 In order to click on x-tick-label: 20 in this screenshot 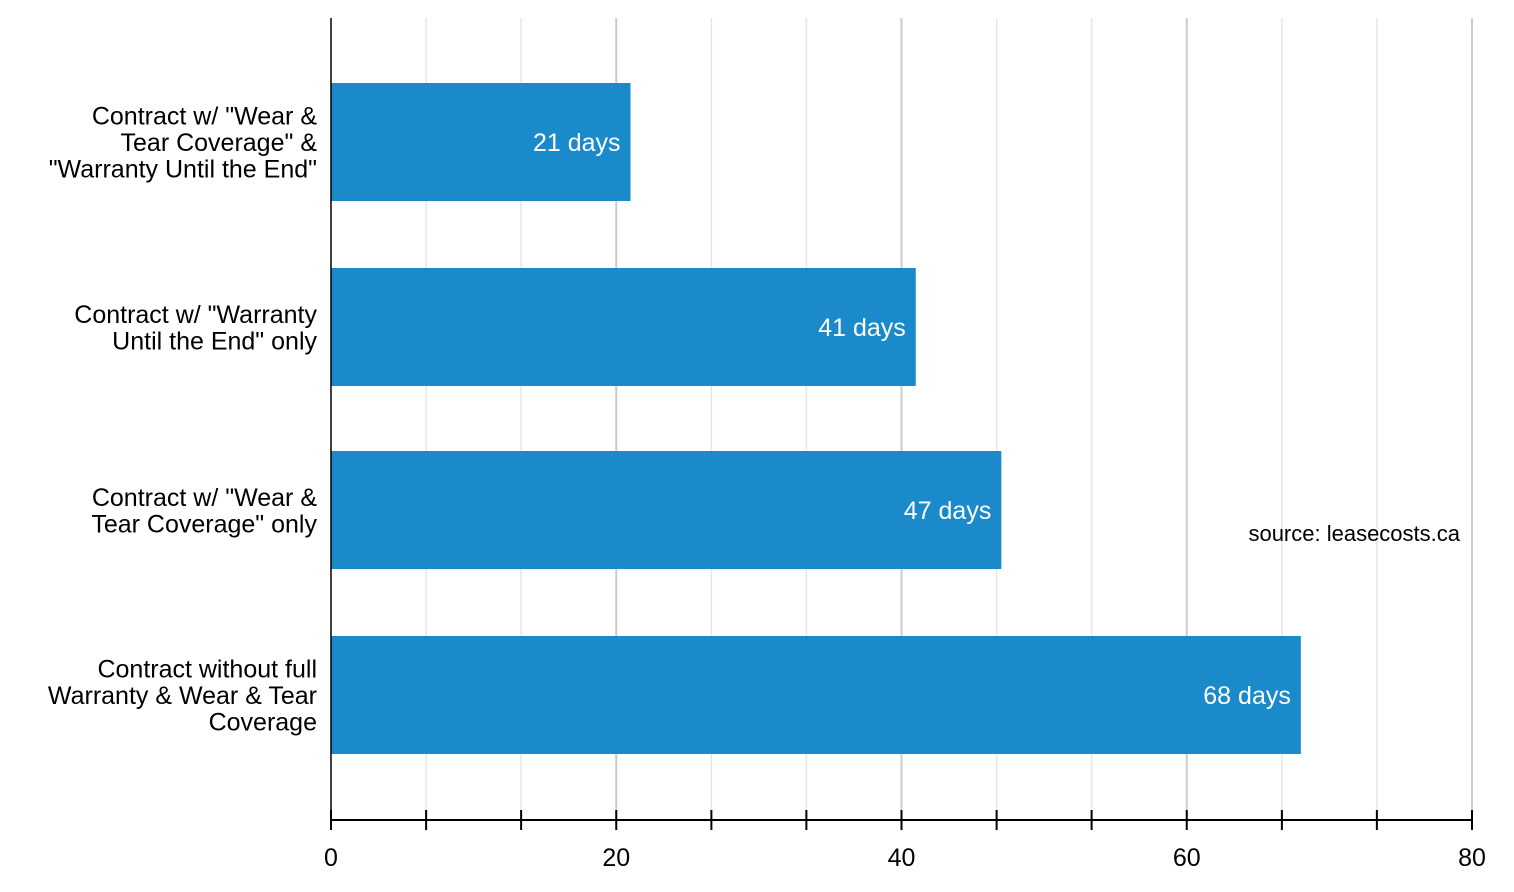, I will do `click(616, 858)`.